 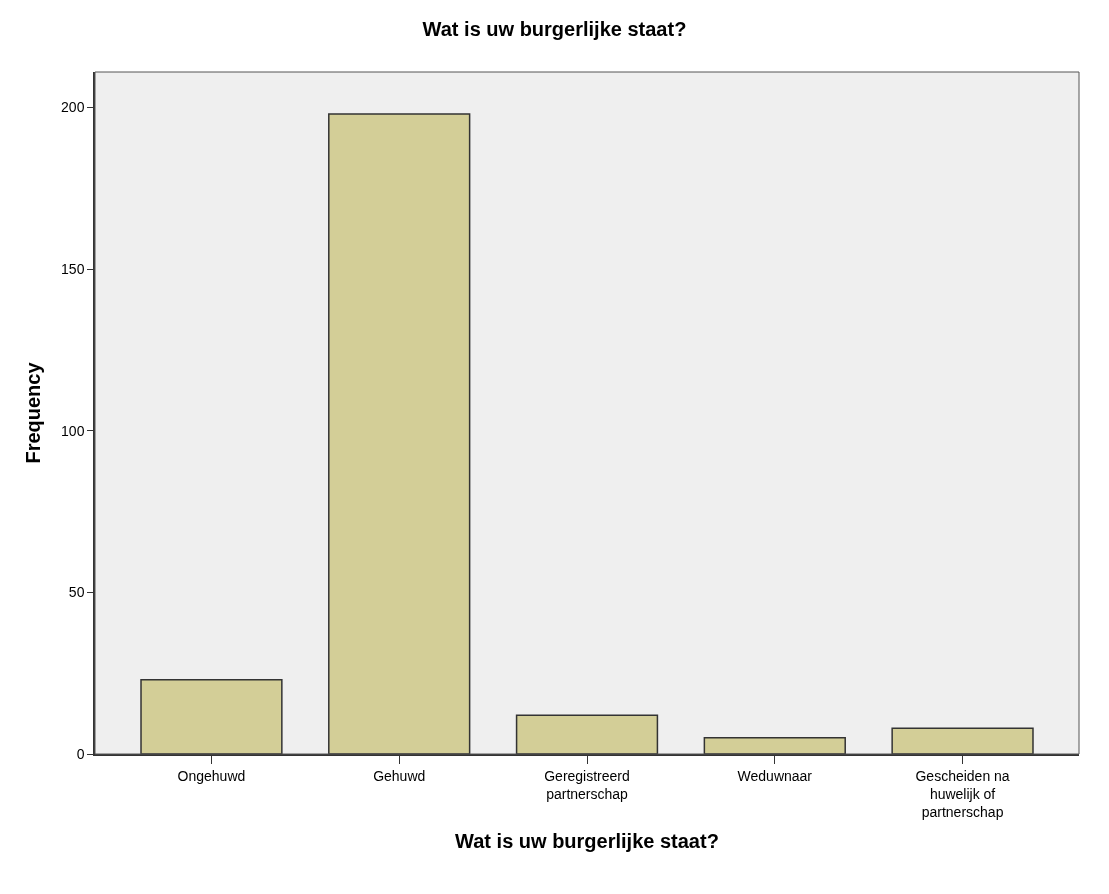 What do you see at coordinates (73, 269) in the screenshot?
I see `y-tick-label: 150` at bounding box center [73, 269].